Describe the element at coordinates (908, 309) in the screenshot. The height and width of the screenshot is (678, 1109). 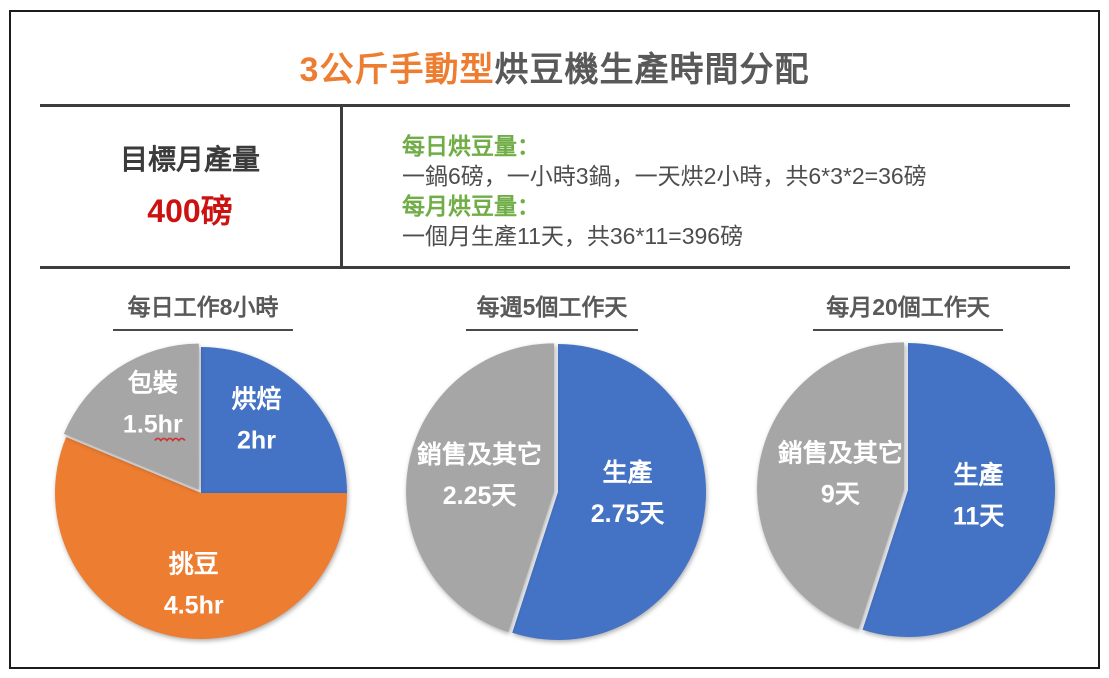
I see `pie-heading-monthly: 每月20個工作天` at that location.